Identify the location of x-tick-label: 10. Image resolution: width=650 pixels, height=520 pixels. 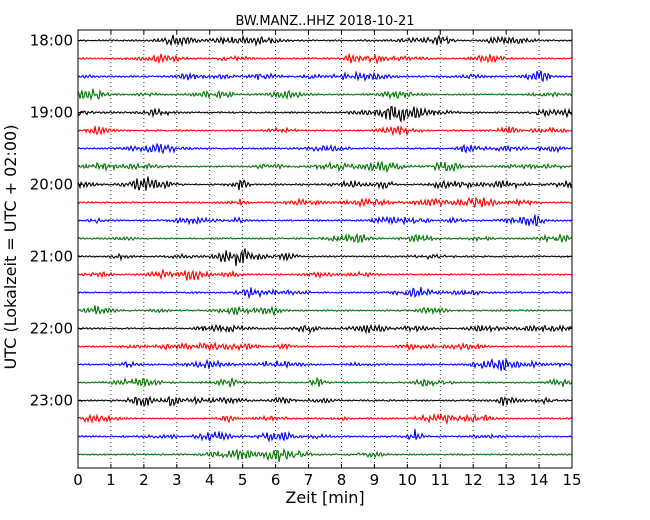
(407, 480).